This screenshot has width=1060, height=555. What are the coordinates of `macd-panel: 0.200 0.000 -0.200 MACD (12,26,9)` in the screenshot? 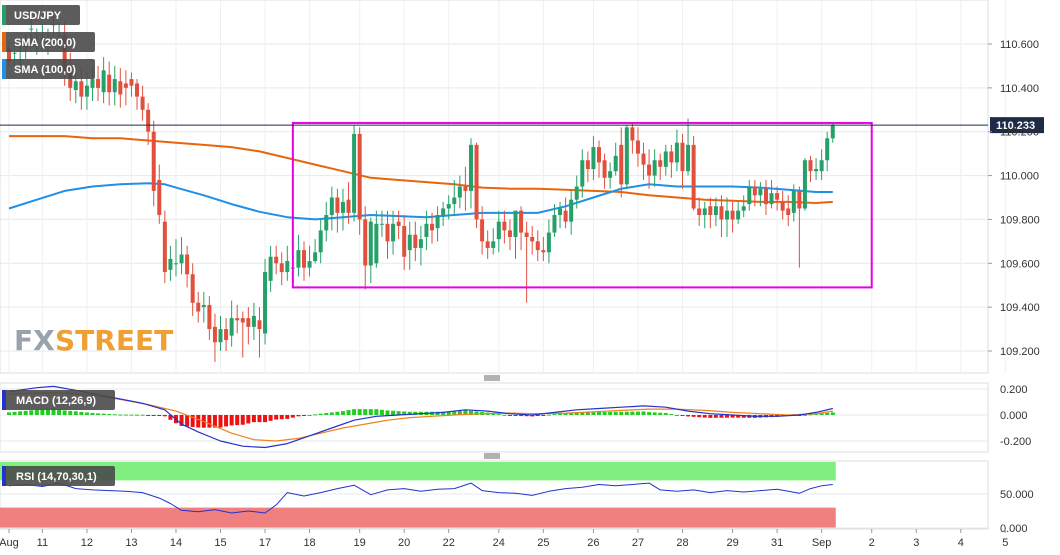 It's located at (515, 417).